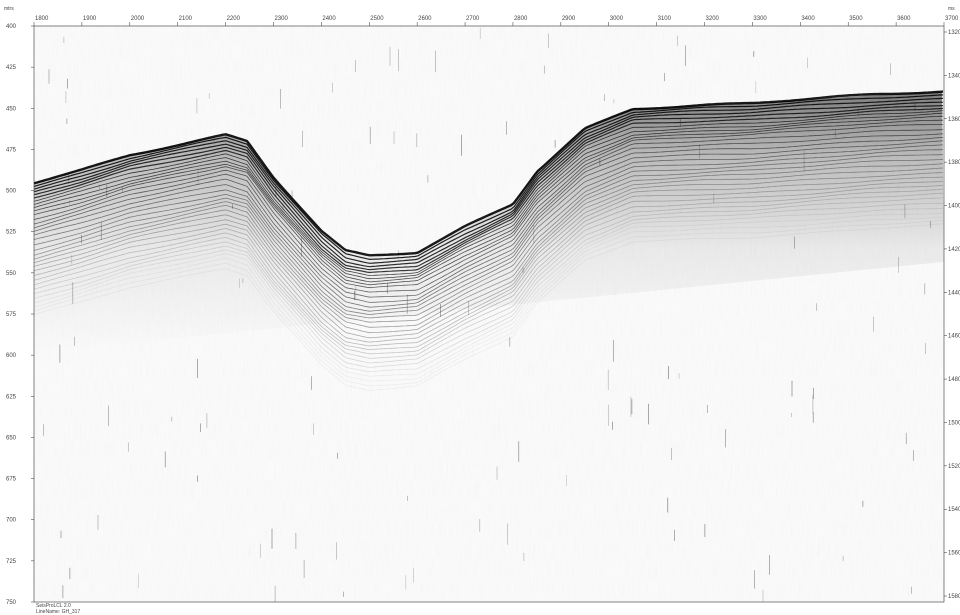 This screenshot has height=615, width=960. What do you see at coordinates (954, 554) in the screenshot?
I see `right-tick-label: 1560` at bounding box center [954, 554].